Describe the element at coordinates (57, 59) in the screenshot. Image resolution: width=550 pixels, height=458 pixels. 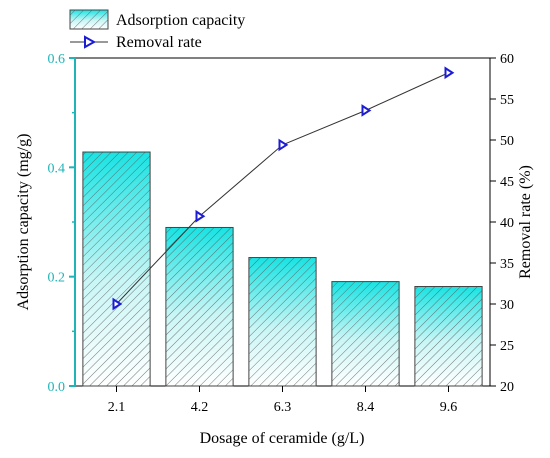
I see `y-tick-label: 0.6` at that location.